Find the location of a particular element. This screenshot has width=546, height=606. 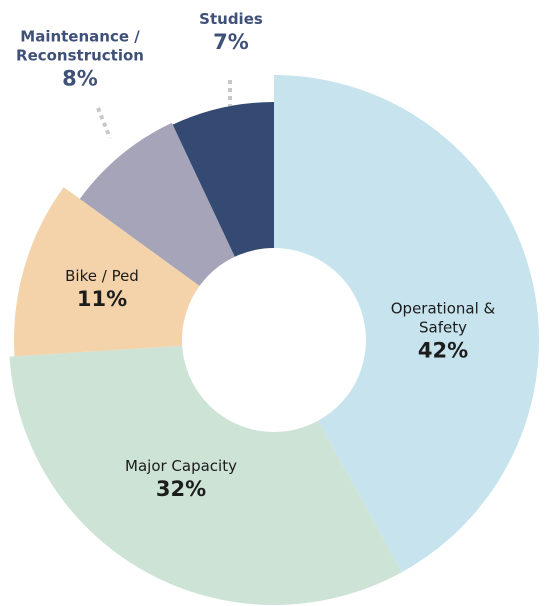

segment-label: Bike / Ped 11% is located at coordinates (102, 290).